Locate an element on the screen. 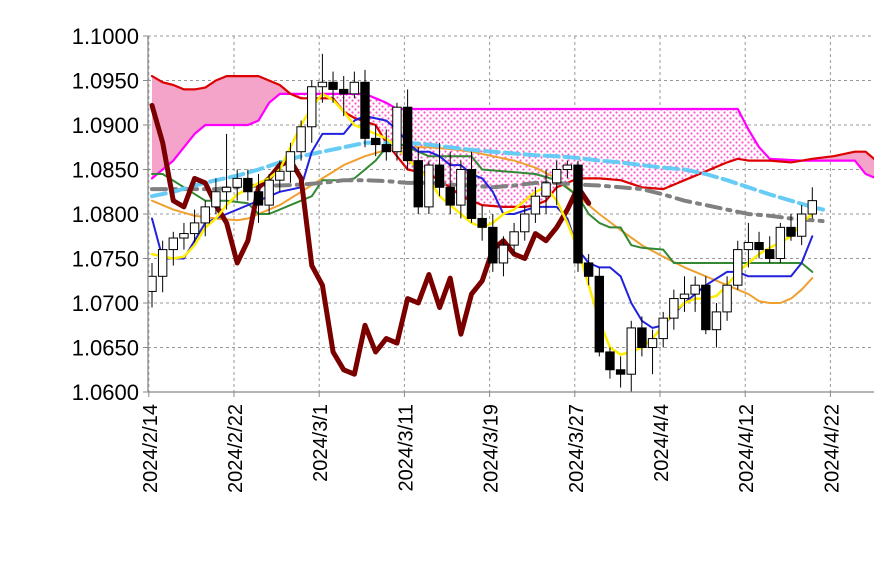 The width and height of the screenshot is (874, 571). x-tick-label: 2024/3/11 is located at coordinates (406, 448).